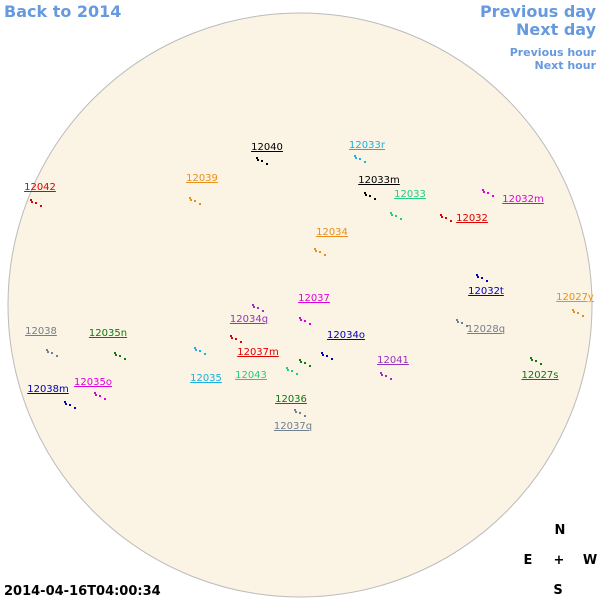 This screenshot has width=600, height=600. Describe the element at coordinates (556, 29) in the screenshot. I see `next-day-link: Next day` at that location.